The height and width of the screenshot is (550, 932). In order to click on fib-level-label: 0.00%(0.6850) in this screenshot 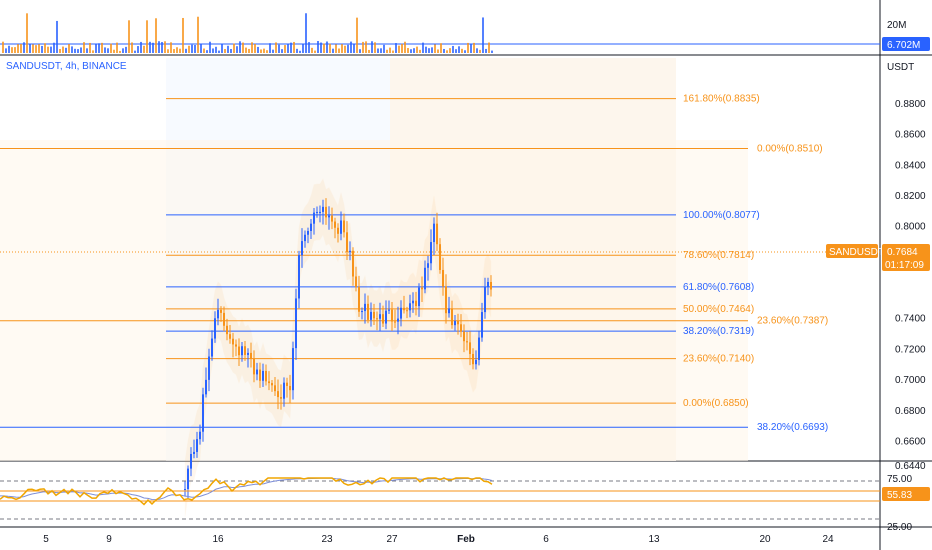, I will do `click(716, 403)`.